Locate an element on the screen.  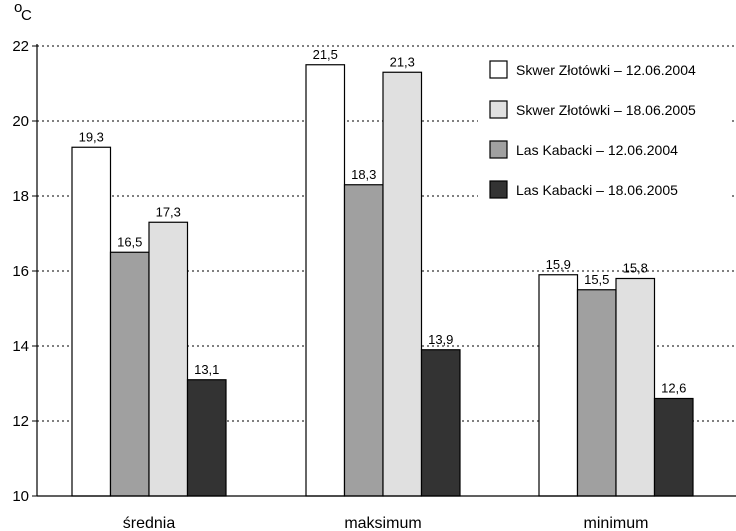
y-tick-label: 10 is located at coordinates (20, 496).